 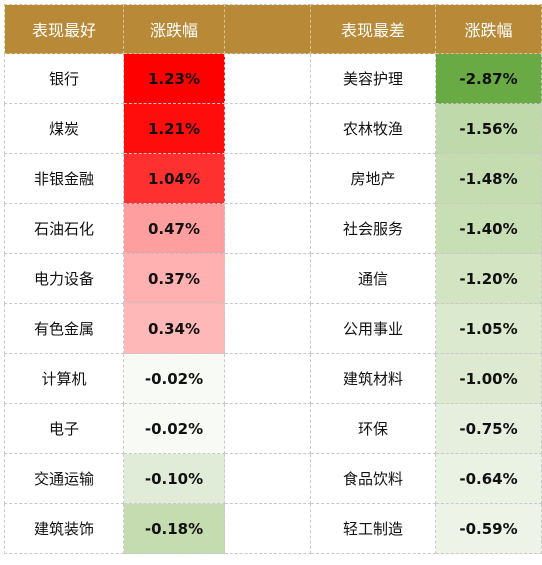 What do you see at coordinates (488, 278) in the screenshot?
I see `worst-sector-change: -1.20%` at bounding box center [488, 278].